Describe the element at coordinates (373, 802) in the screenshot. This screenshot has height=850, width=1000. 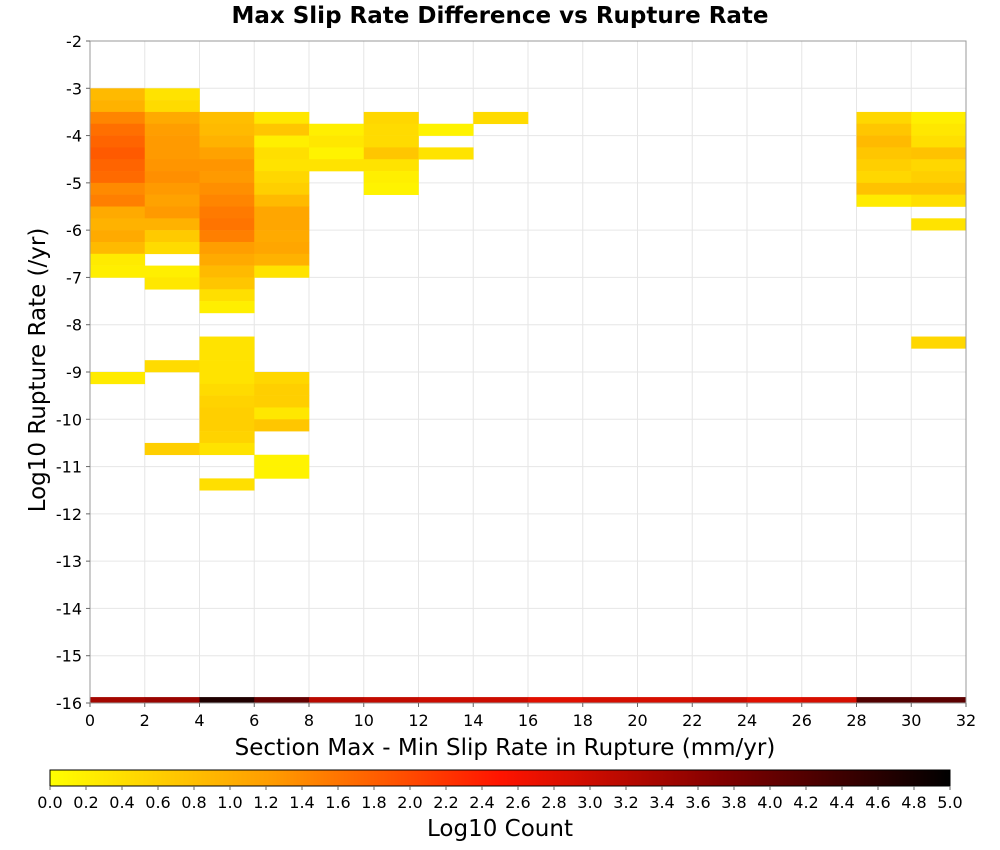
I see `colorbar-tick-label: 1.8` at that location.